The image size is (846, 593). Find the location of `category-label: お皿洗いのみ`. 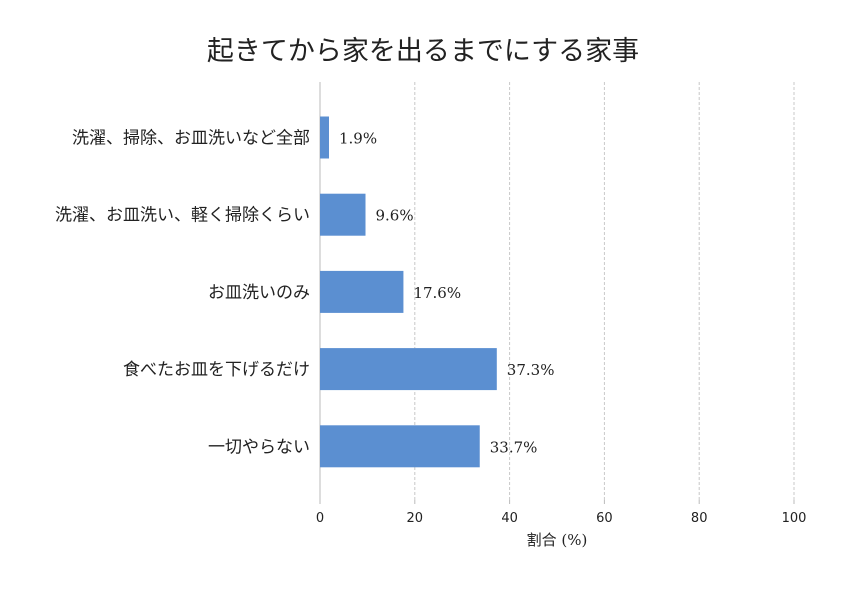

category-label: お皿洗いのみ is located at coordinates (259, 293).